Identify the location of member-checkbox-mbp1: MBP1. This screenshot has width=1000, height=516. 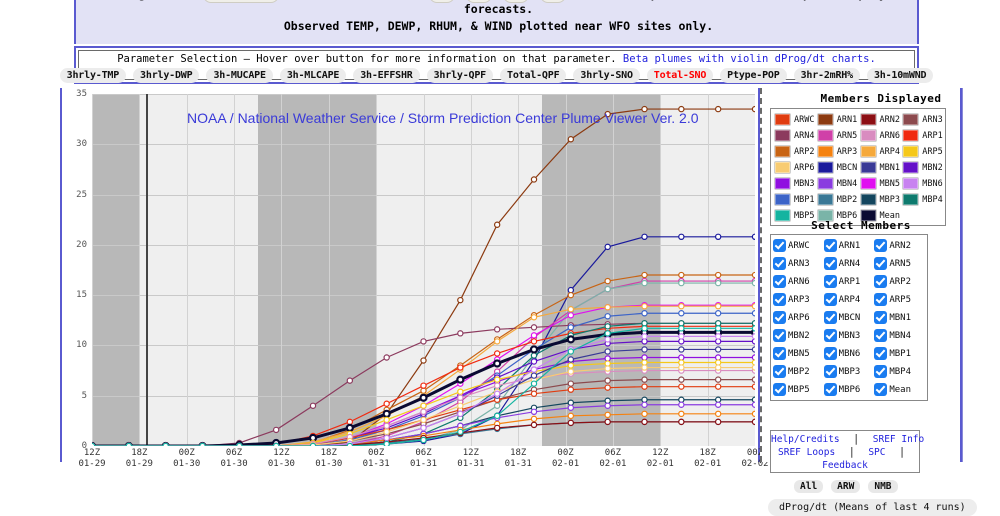
(899, 353).